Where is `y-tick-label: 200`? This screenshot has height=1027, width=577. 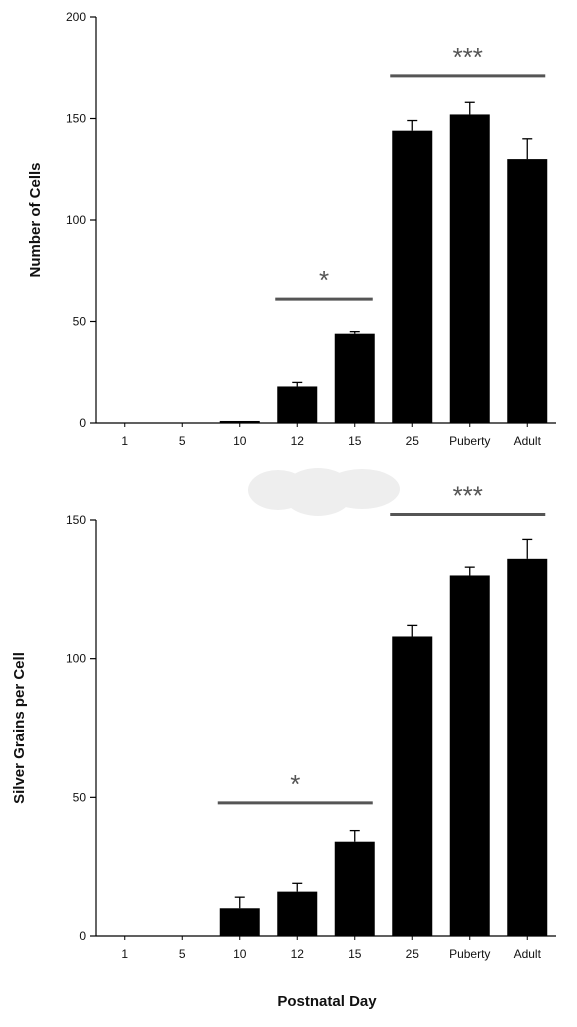 y-tick-label: 200 is located at coordinates (76, 17).